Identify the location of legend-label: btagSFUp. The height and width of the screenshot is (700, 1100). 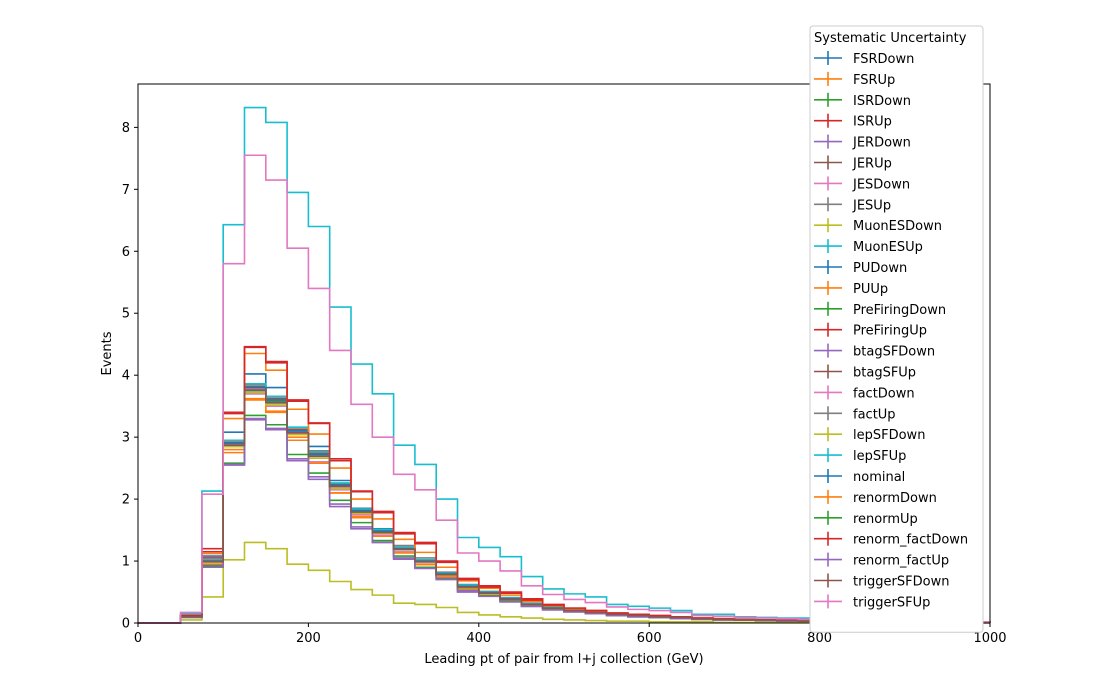
(884, 373).